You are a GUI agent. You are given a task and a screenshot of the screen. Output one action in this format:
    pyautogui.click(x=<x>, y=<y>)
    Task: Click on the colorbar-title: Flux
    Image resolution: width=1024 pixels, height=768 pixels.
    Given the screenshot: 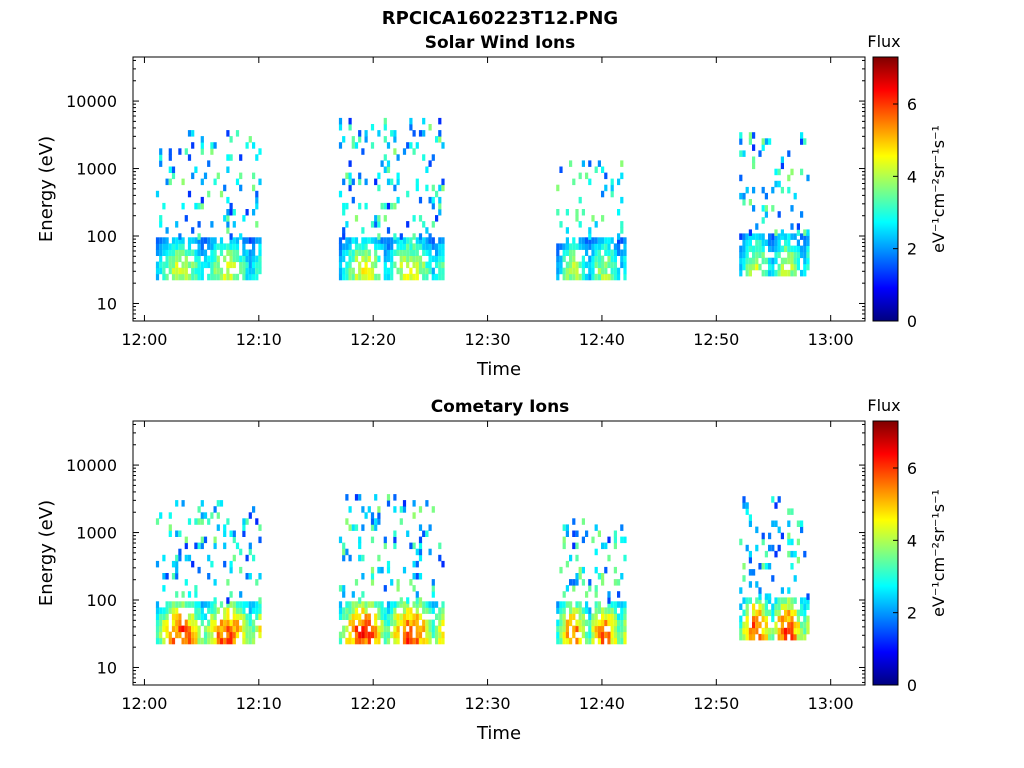 What is the action you would take?
    pyautogui.click(x=883, y=41)
    